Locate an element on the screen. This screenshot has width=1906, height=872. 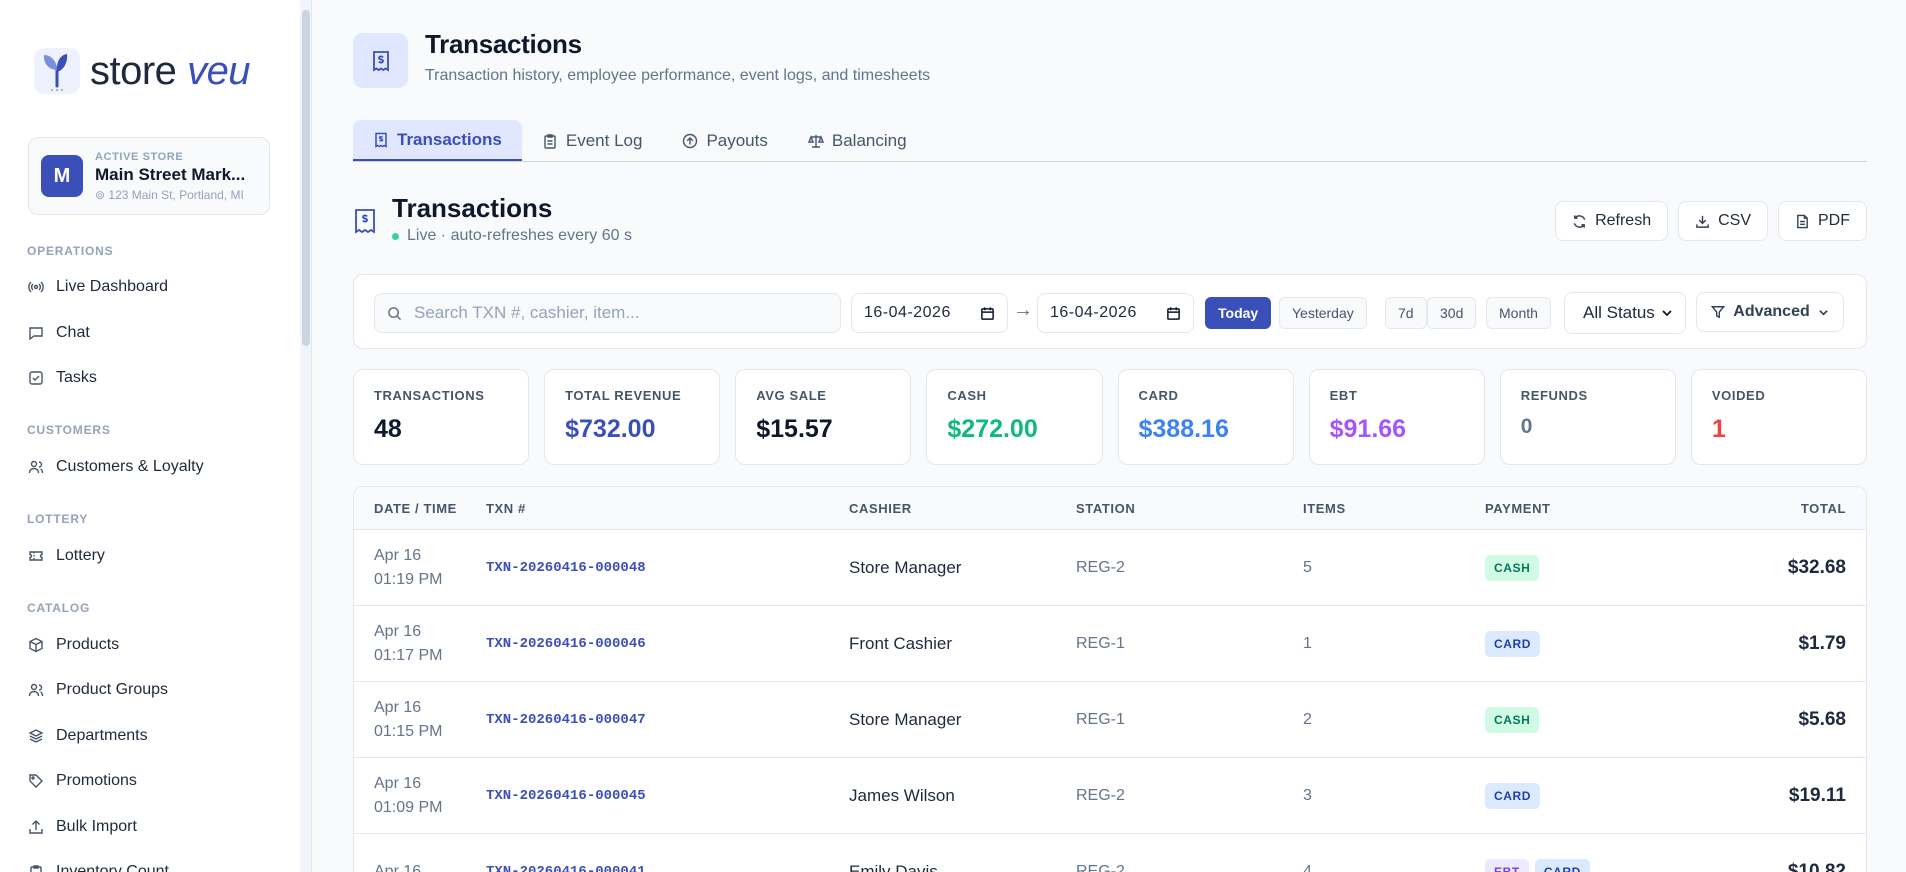
nav-section-catalog: CATALOG is located at coordinates (59, 608).